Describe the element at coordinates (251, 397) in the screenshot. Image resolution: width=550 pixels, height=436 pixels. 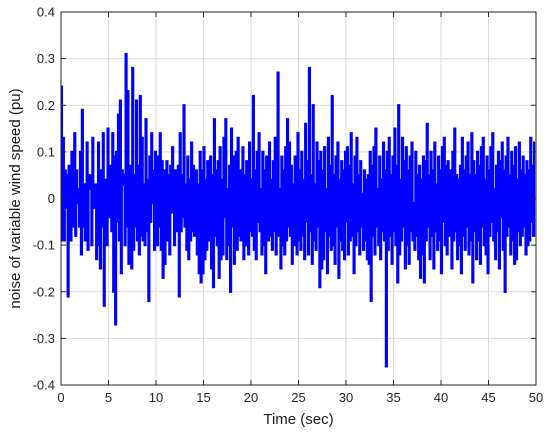
I see `x-tick-label: 20` at that location.